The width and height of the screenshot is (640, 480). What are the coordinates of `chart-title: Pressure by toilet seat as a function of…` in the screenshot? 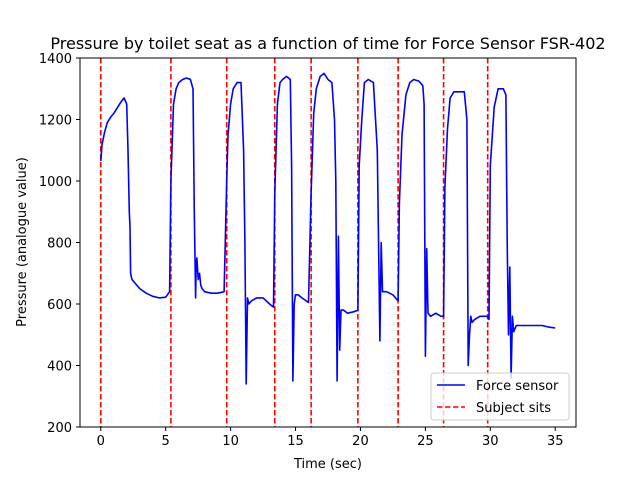 It's located at (327, 43).